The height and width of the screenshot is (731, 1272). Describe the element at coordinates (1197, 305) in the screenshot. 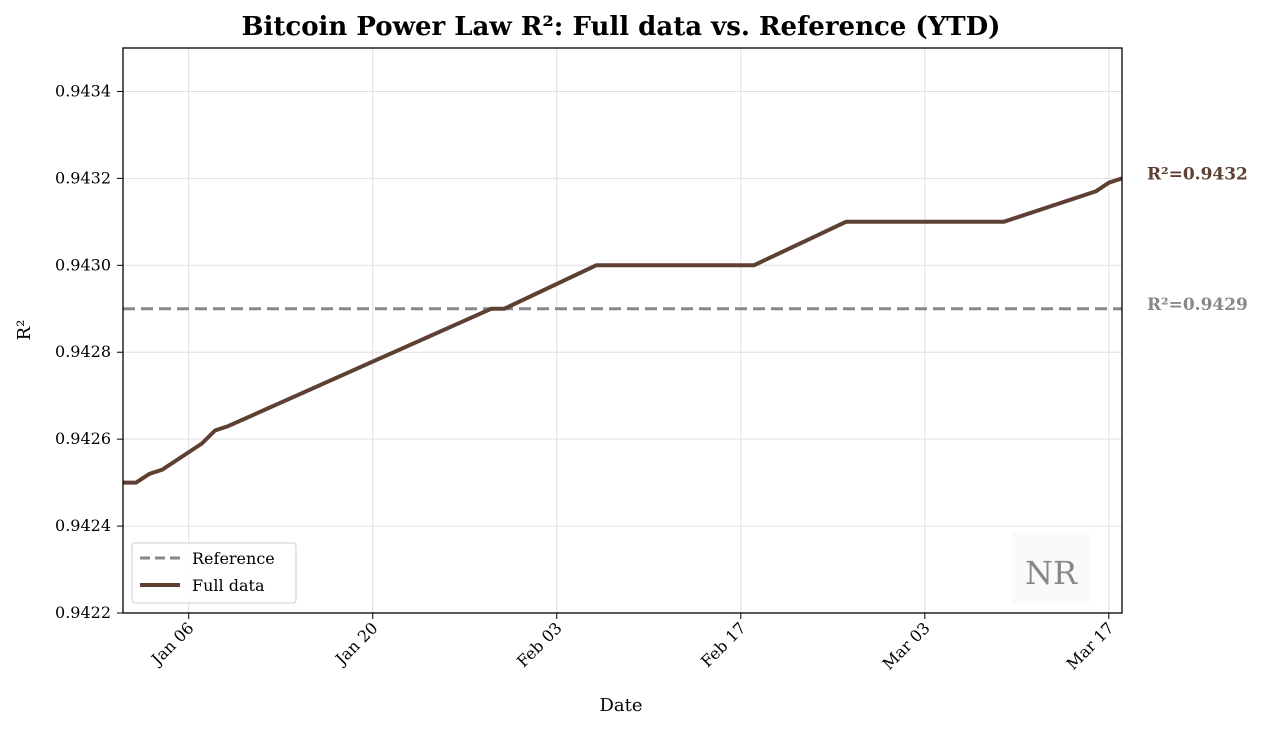

I see `reference-end-label: R²=0.9429` at that location.